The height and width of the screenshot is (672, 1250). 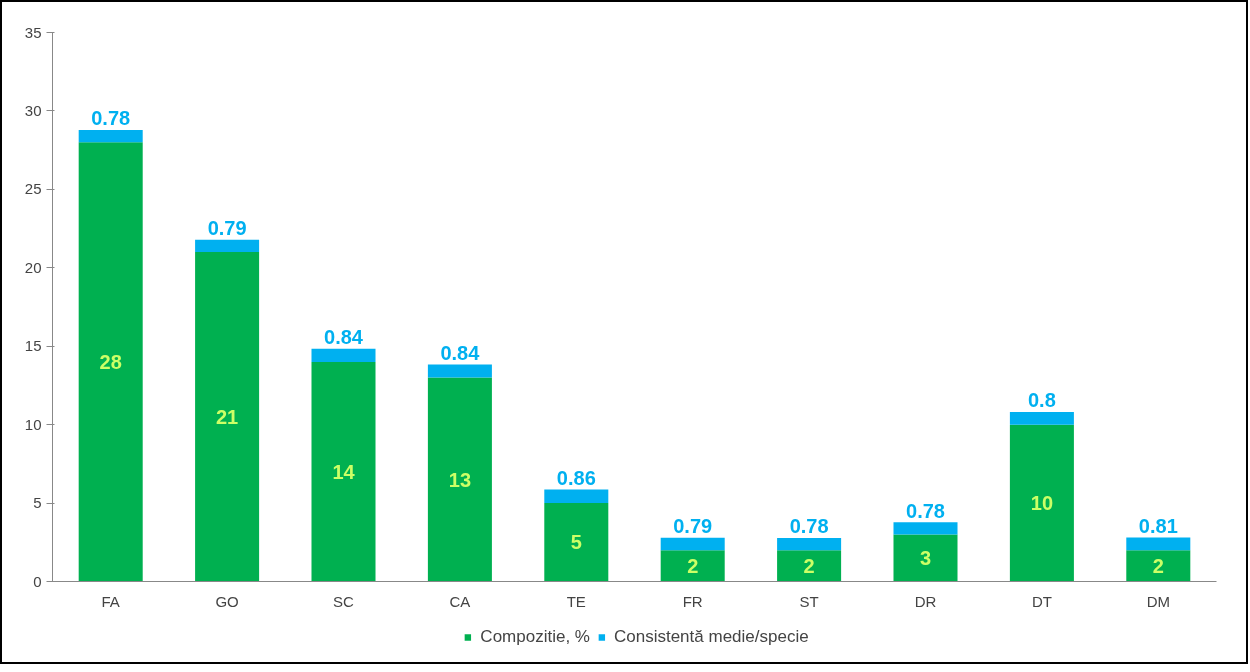 I want to click on y-tick-label: 30, so click(x=33, y=110).